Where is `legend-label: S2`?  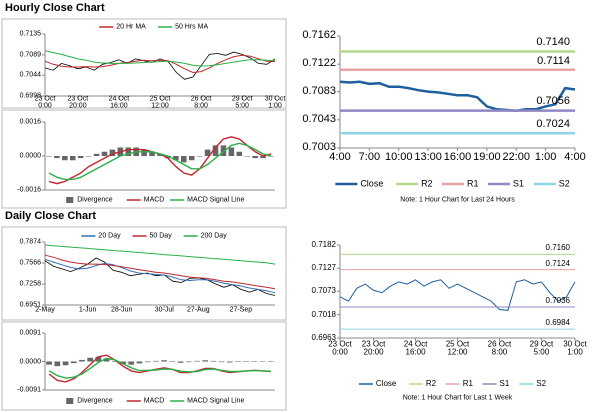 legend-label: S2 is located at coordinates (564, 183).